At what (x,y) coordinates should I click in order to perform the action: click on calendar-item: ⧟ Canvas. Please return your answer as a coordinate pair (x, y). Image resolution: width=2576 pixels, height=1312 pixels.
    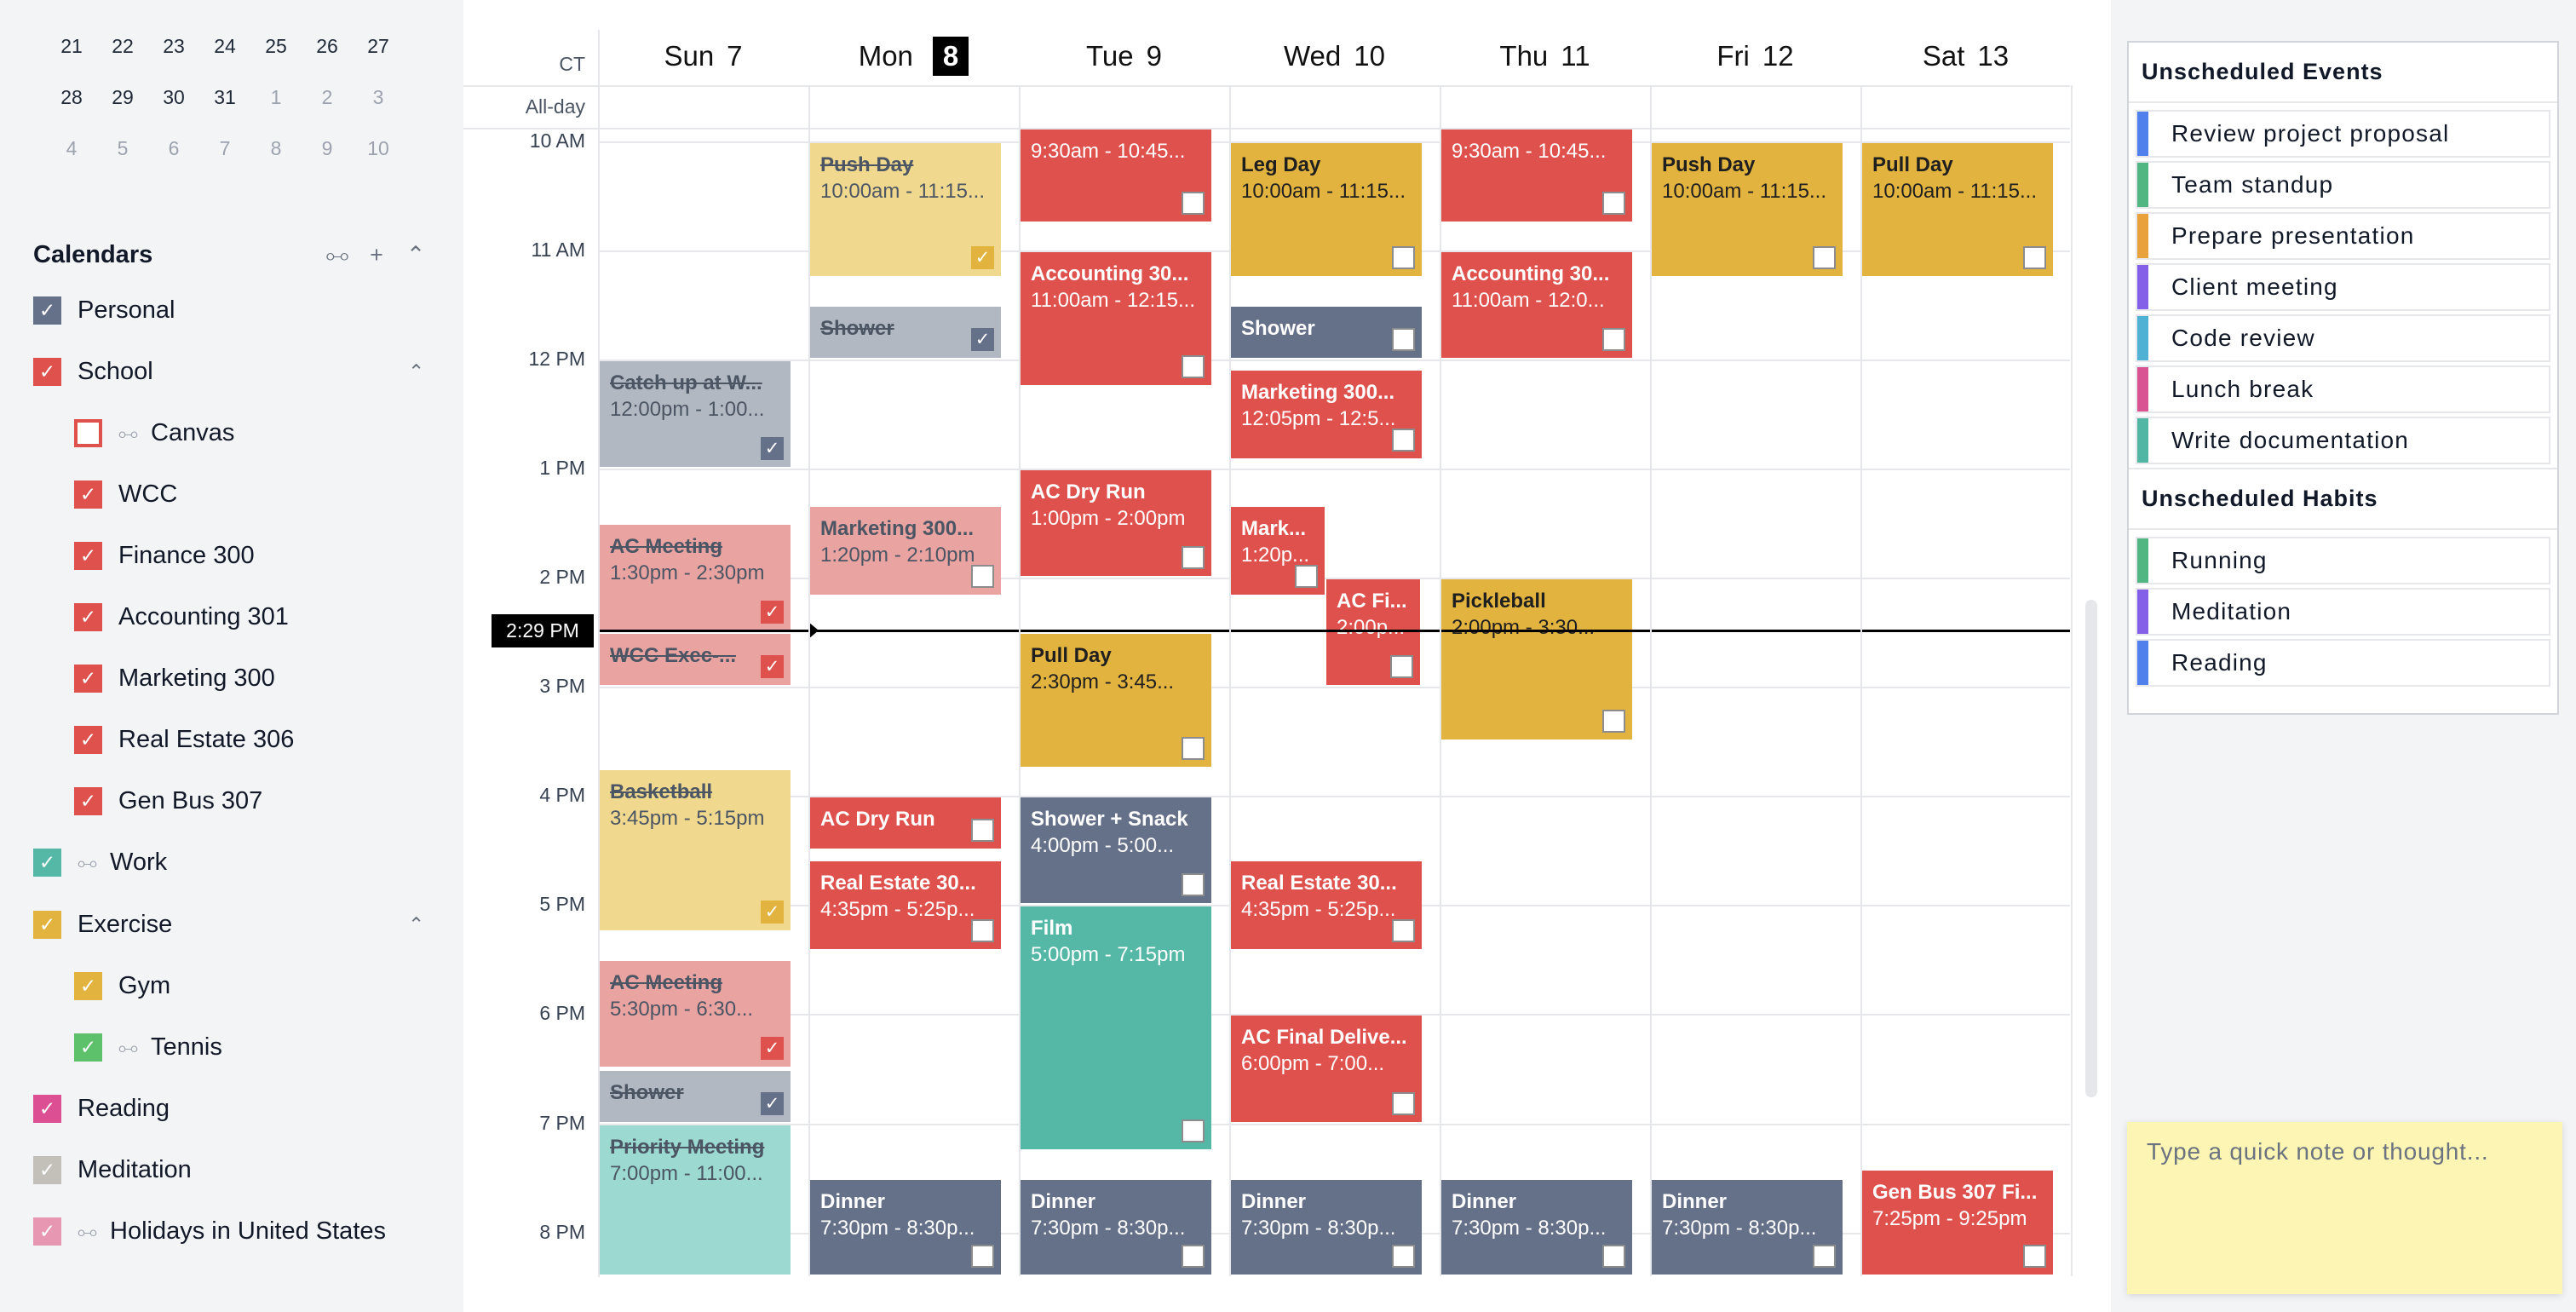
    Looking at the image, I should click on (272, 433).